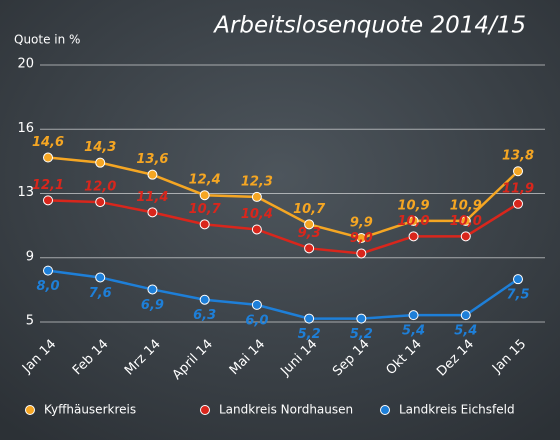  What do you see at coordinates (90, 410) in the screenshot?
I see `legend-label: Kyffhäuserkreis` at bounding box center [90, 410].